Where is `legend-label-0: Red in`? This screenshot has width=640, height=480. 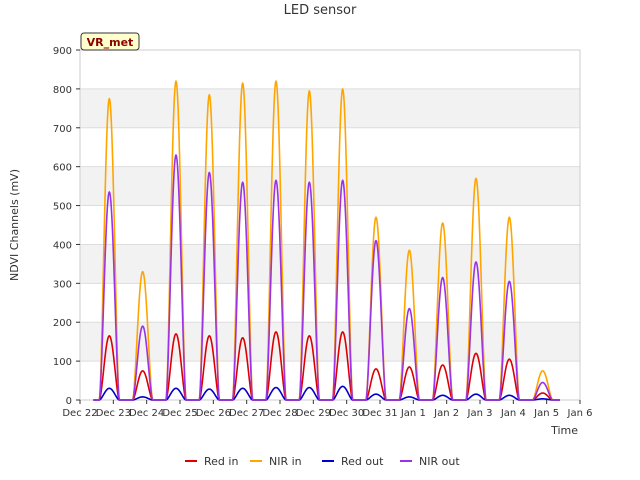
legend-label-0: Red in is located at coordinates (221, 461).